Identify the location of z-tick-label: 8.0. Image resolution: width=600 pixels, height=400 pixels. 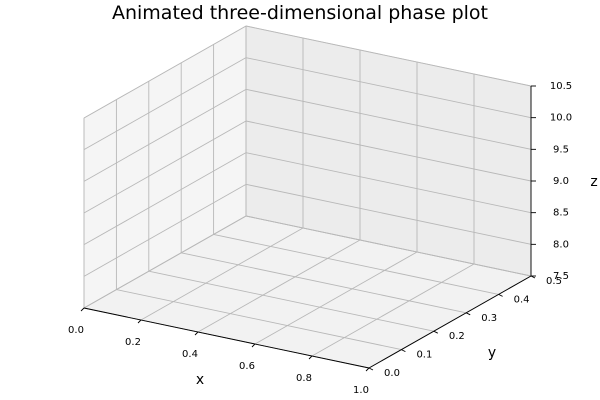
(561, 244).